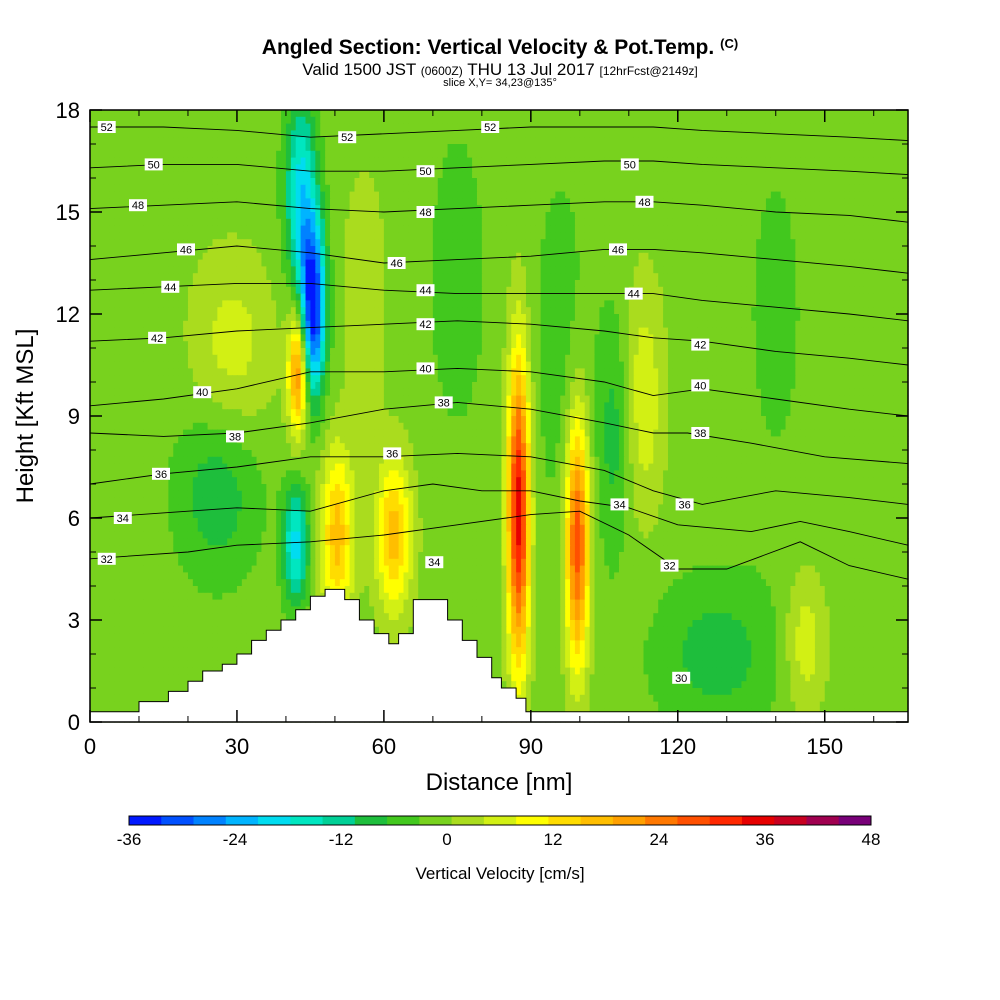  I want to click on valid-zulu: (0600Z), so click(441, 71).